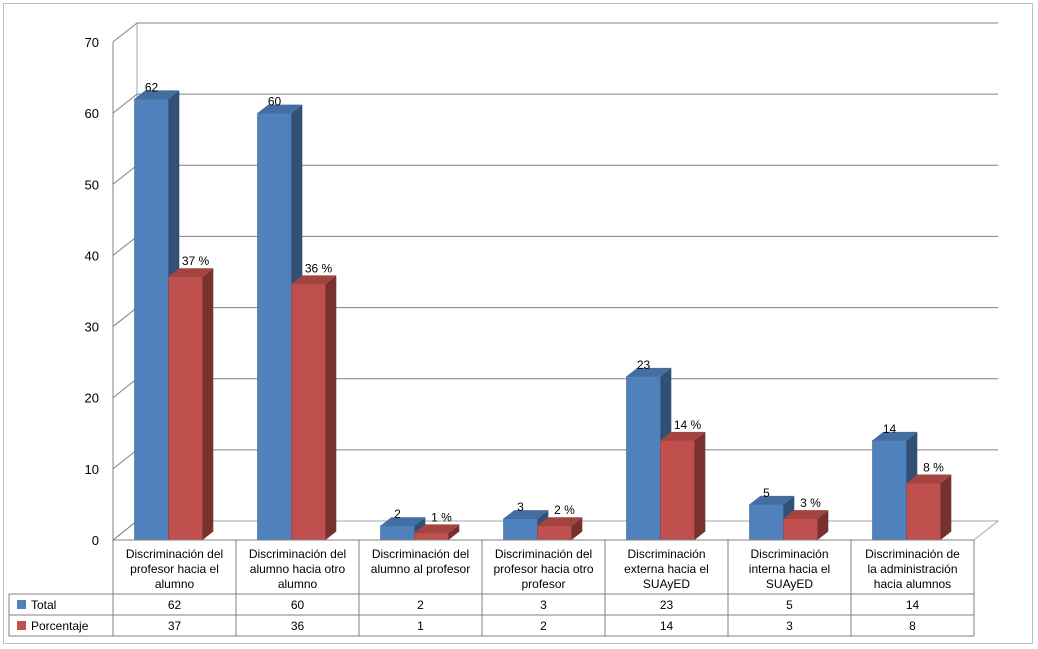 This screenshot has width=1038, height=649. I want to click on data-label: 2 %, so click(564, 510).